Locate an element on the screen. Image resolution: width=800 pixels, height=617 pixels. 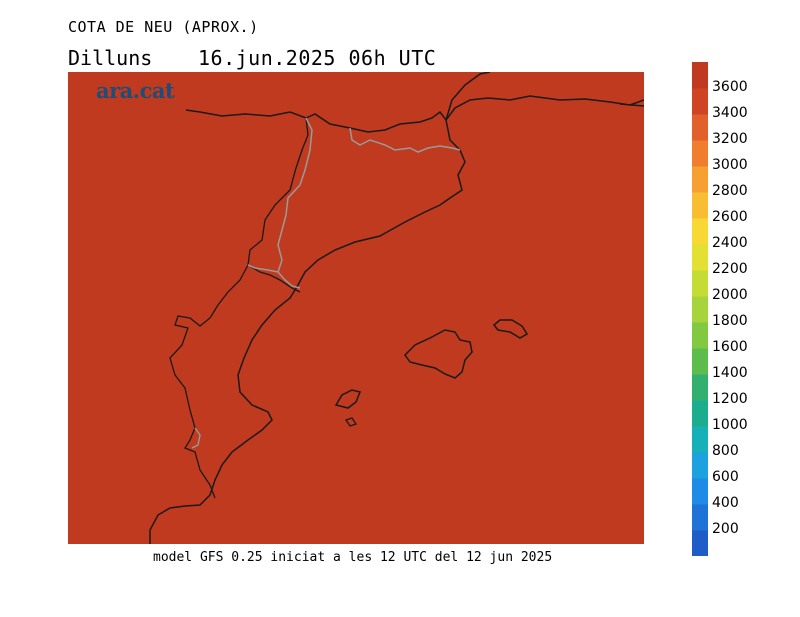
colorbar is located at coordinates (700, 309).